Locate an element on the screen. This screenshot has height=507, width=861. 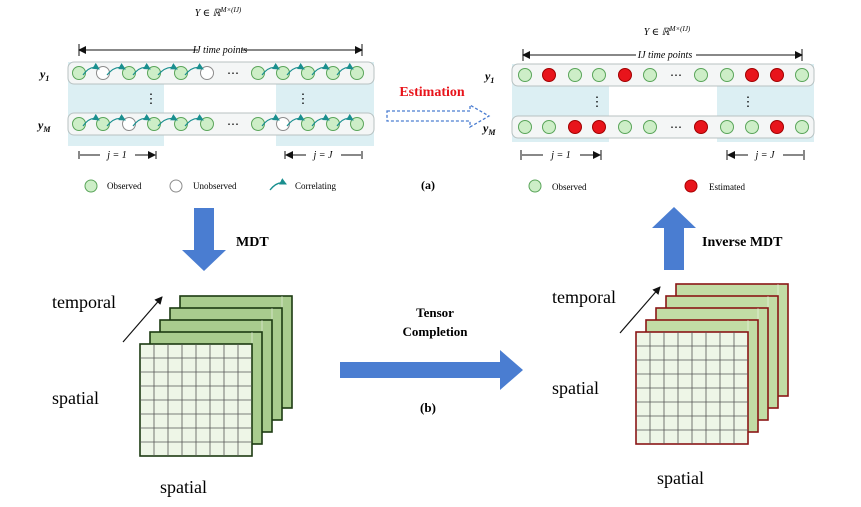
spatial-side-label-right: spatial is located at coordinates (575, 388).